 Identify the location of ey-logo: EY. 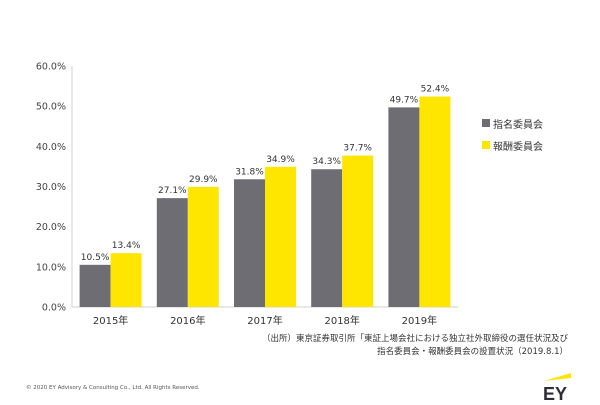
(557, 387).